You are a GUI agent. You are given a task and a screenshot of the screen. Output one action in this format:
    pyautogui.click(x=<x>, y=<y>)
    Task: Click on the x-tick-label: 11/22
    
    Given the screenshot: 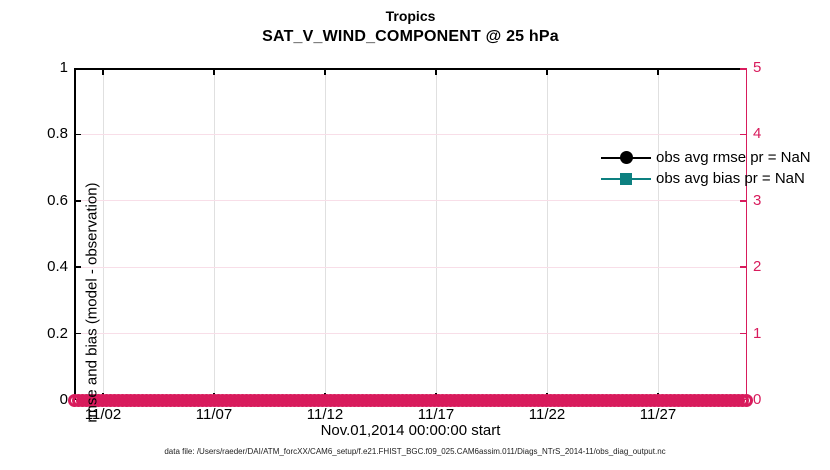 What is the action you would take?
    pyautogui.click(x=547, y=414)
    